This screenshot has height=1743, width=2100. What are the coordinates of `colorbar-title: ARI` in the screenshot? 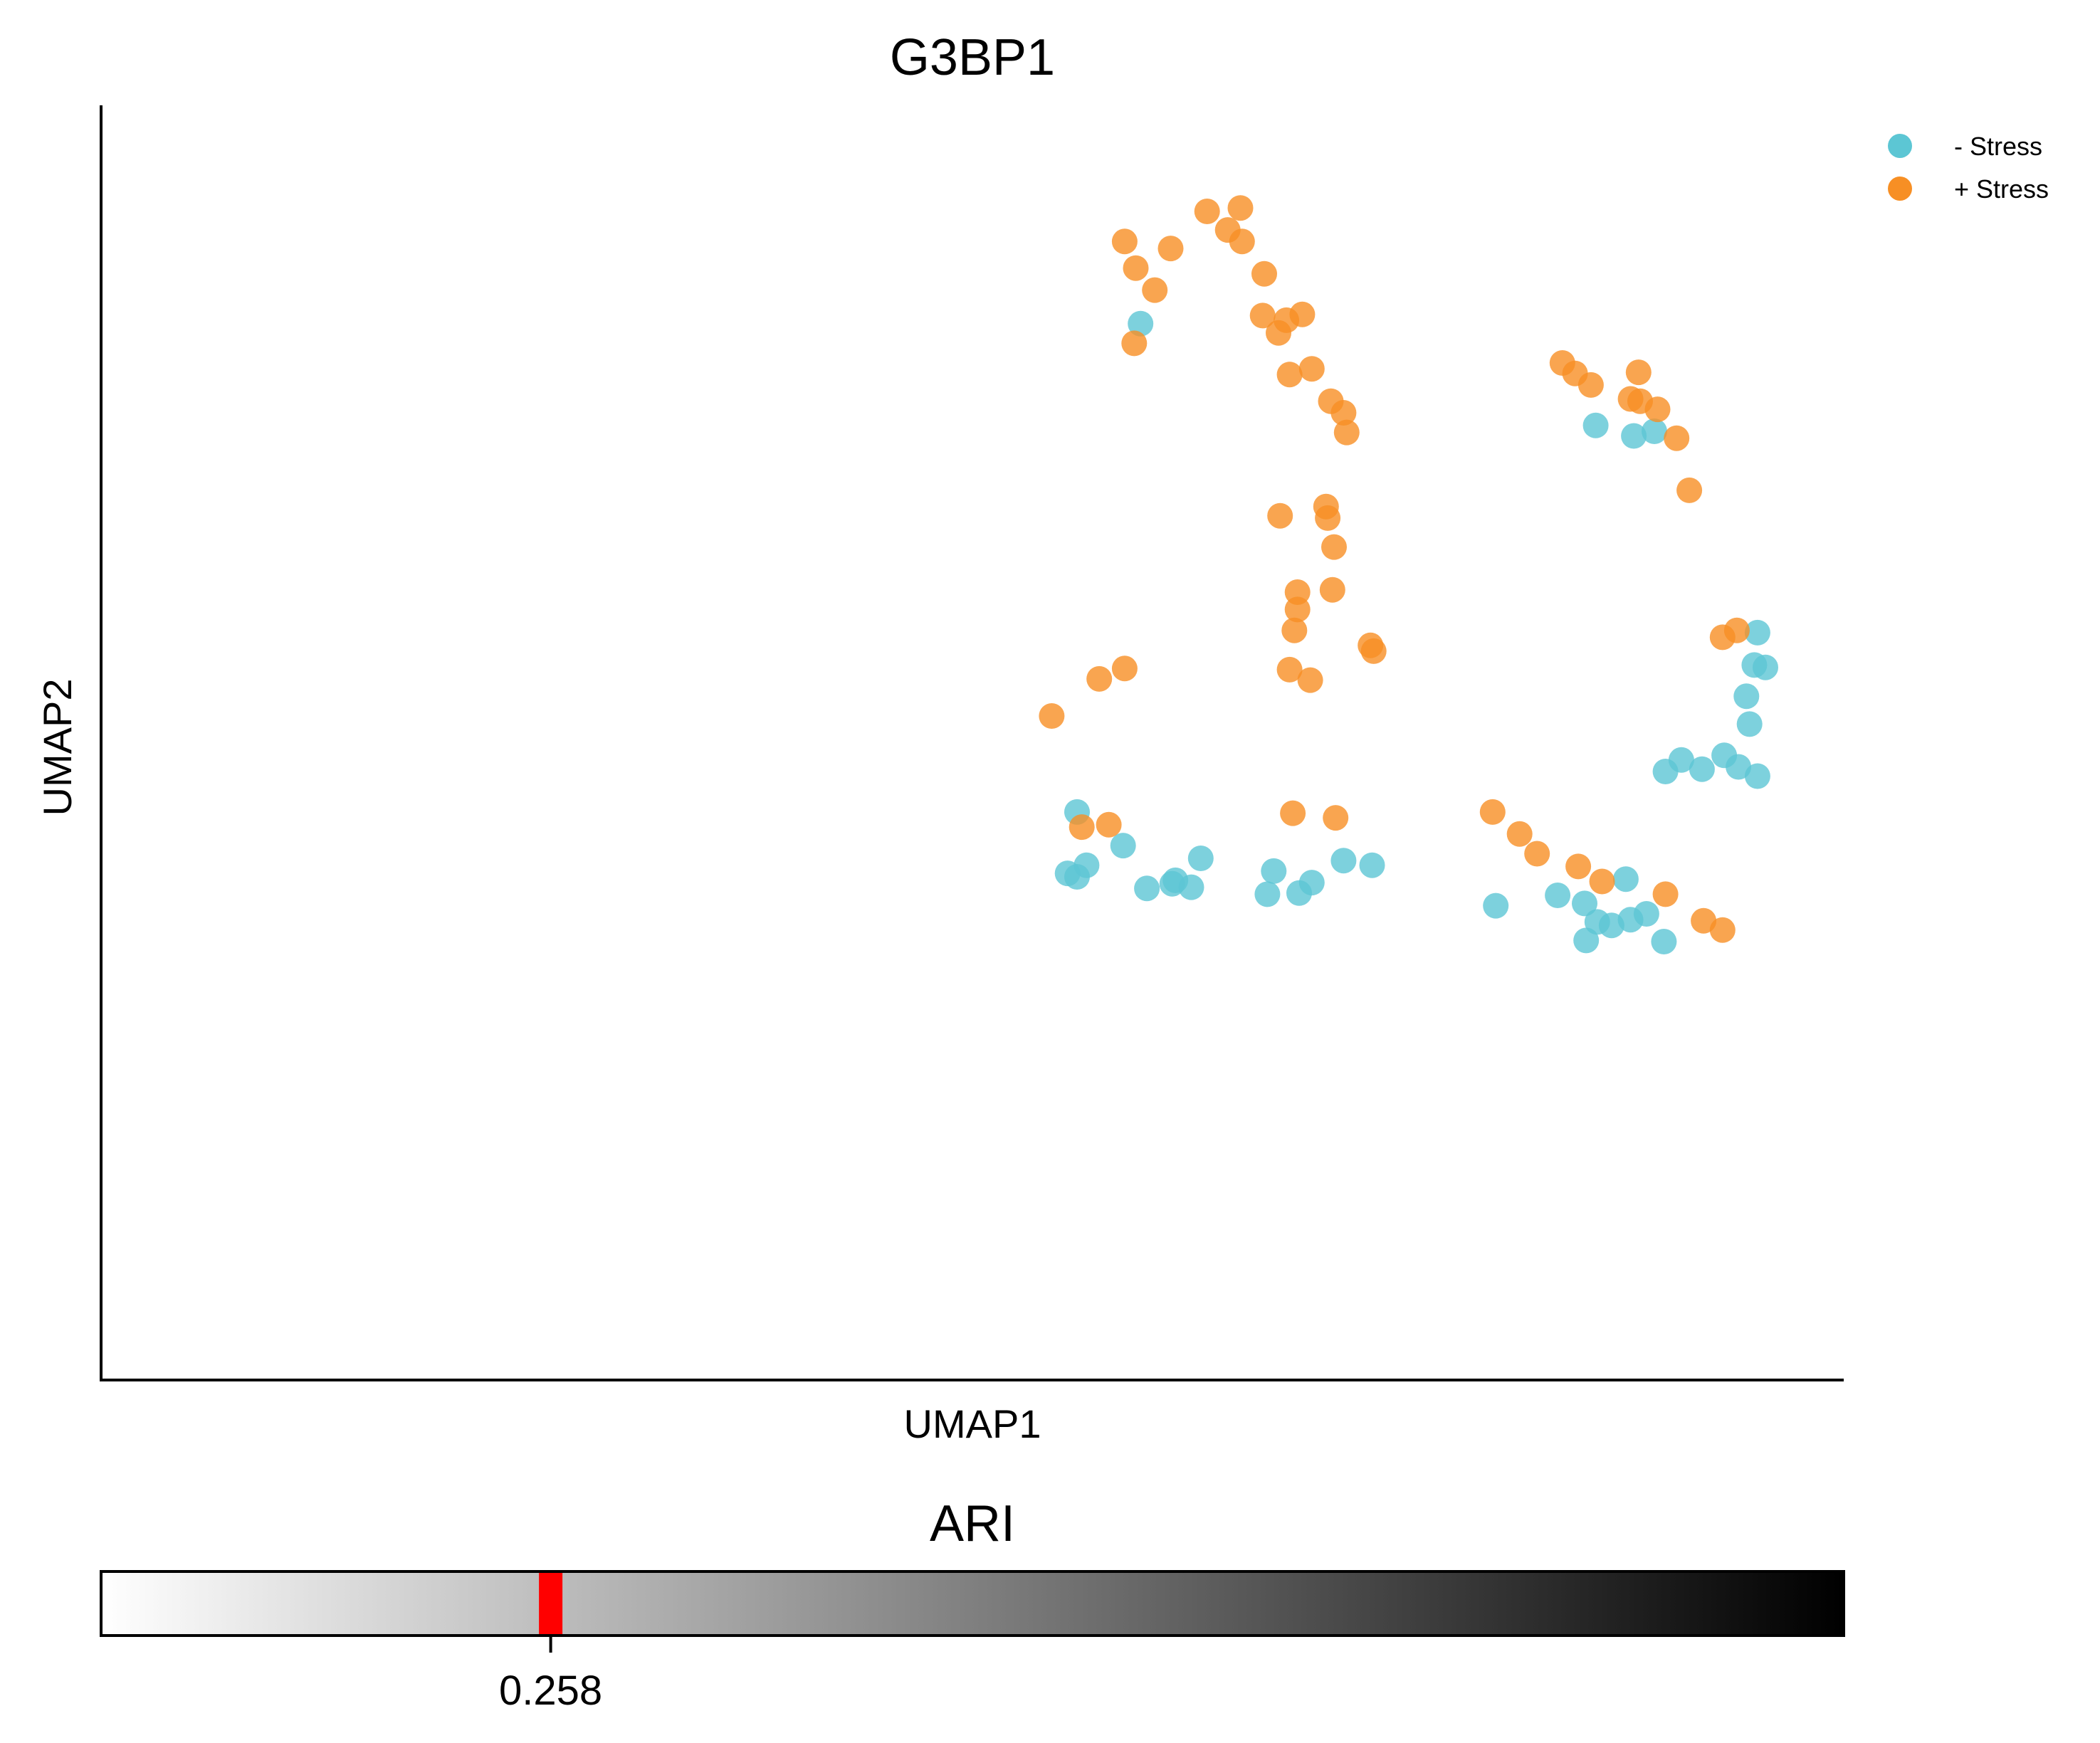 It's located at (972, 1524).